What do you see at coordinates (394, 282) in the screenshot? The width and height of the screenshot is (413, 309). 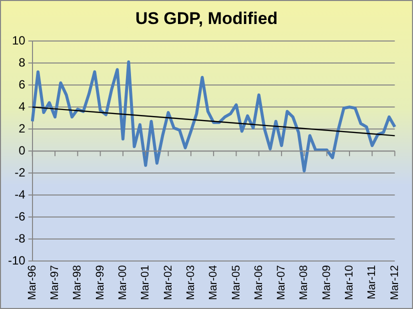 I see `x-tick-label: Mar-12` at bounding box center [394, 282].